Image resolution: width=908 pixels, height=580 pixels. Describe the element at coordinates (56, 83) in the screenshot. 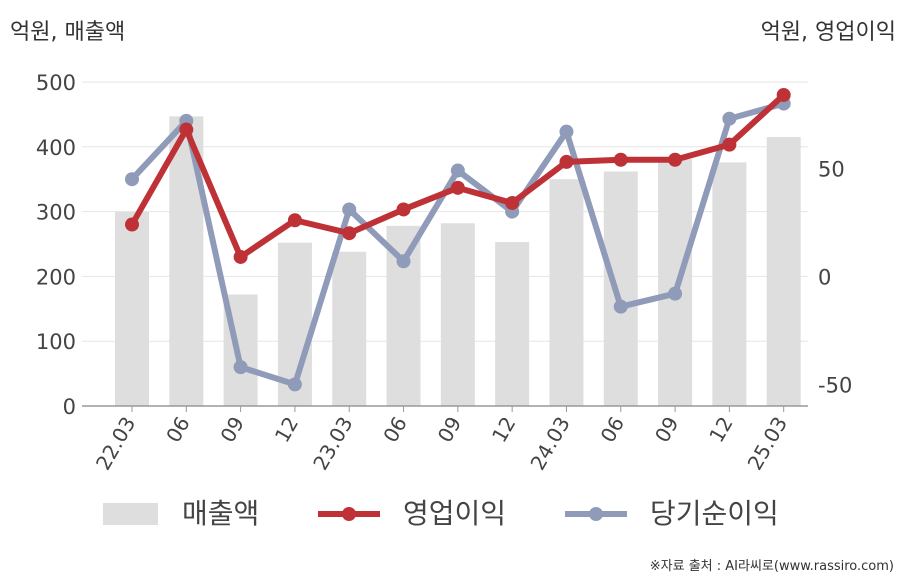

I see `left-tick-label: 500` at that location.